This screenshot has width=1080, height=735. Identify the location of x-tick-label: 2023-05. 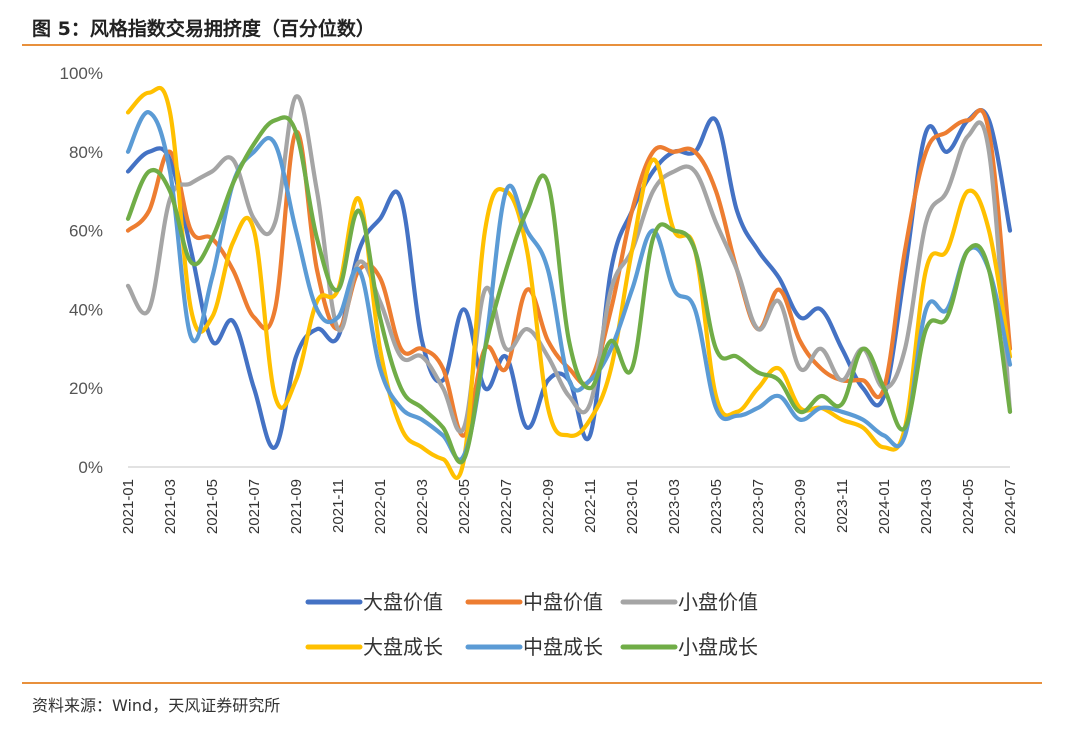
(716, 506).